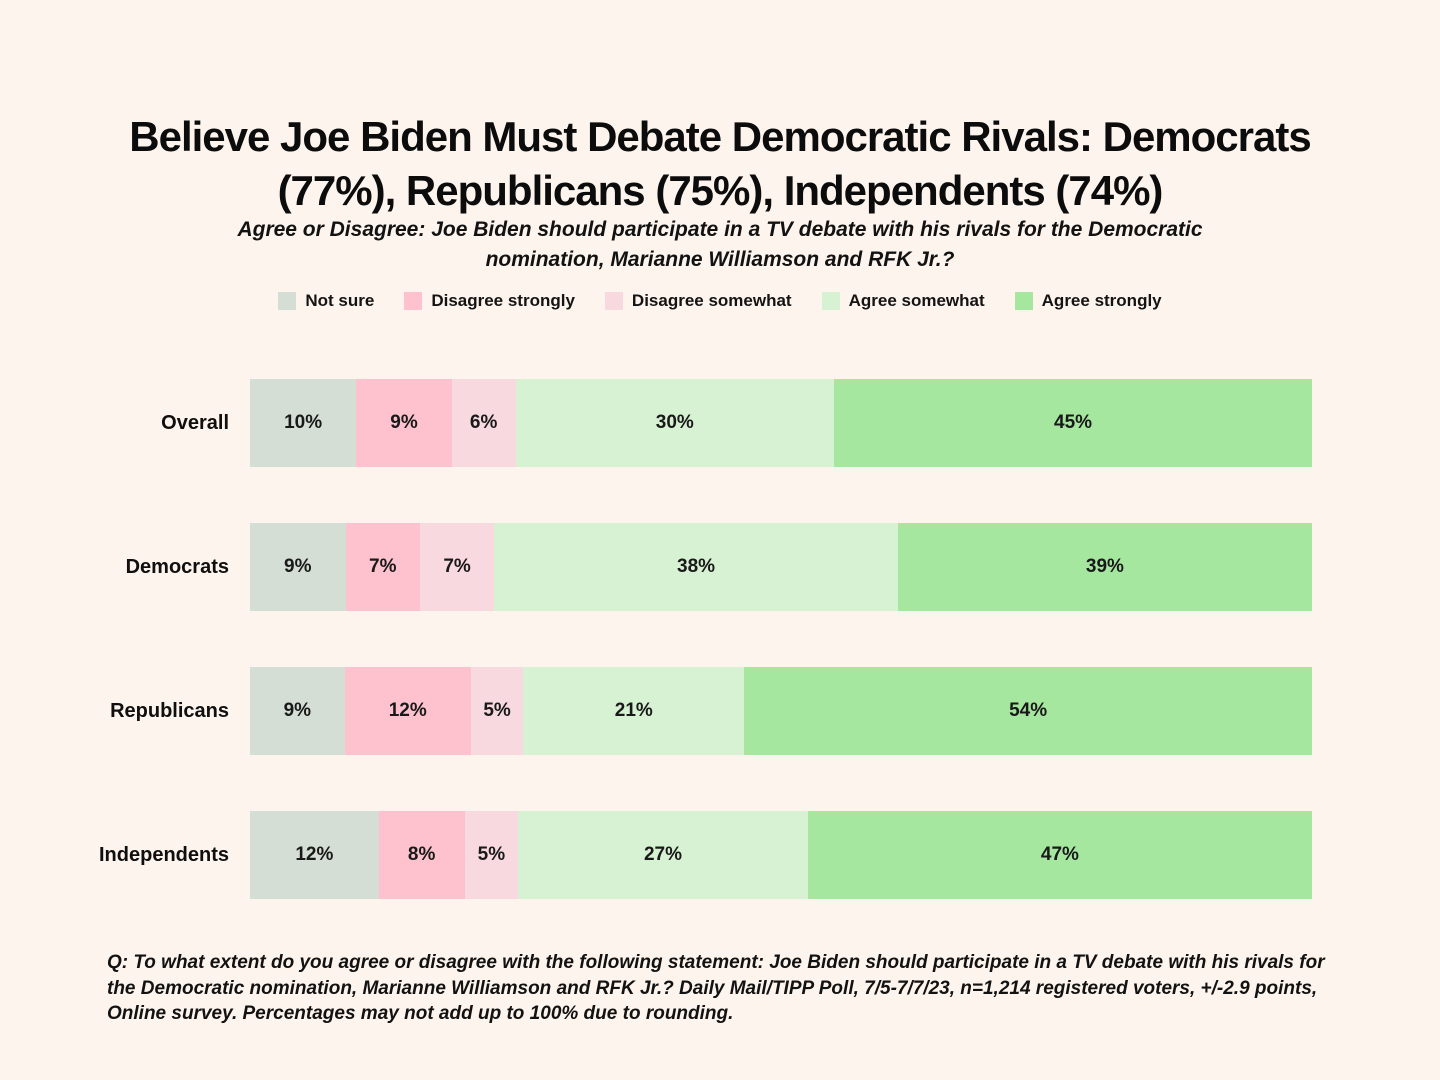 This screenshot has width=1440, height=1080. What do you see at coordinates (711, 300) in the screenshot?
I see `legend-label: Disagree somewhat` at bounding box center [711, 300].